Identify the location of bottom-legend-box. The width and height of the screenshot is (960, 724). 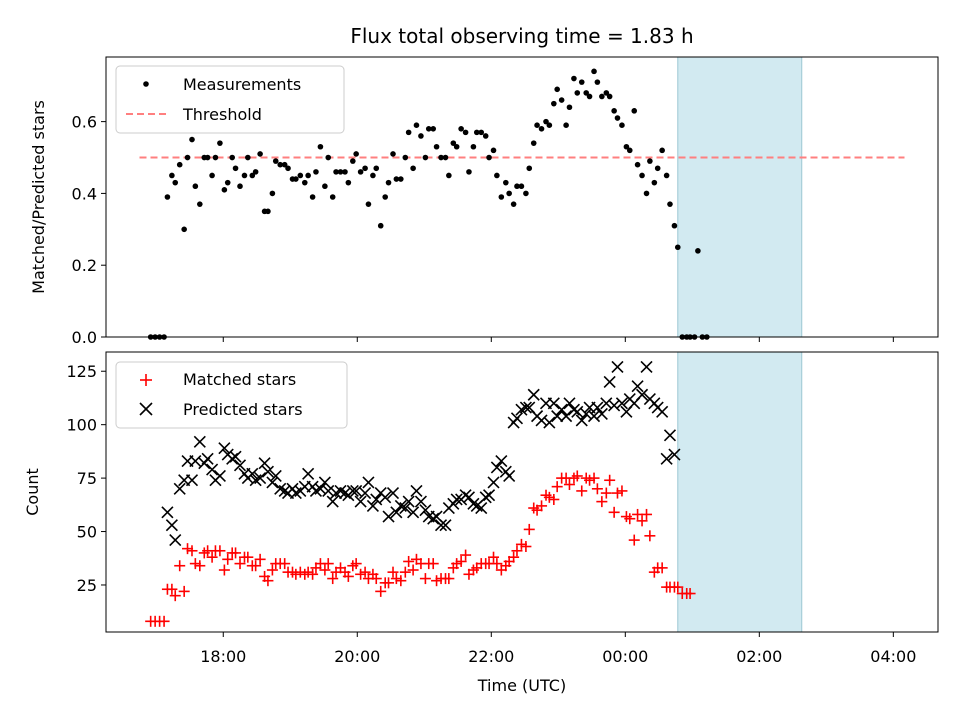
(231, 395).